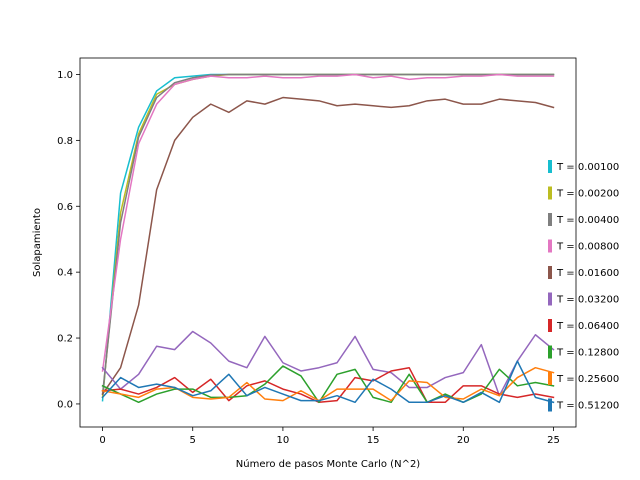 The image size is (640, 480). I want to click on y-tick-label: 0.6, so click(65, 207).